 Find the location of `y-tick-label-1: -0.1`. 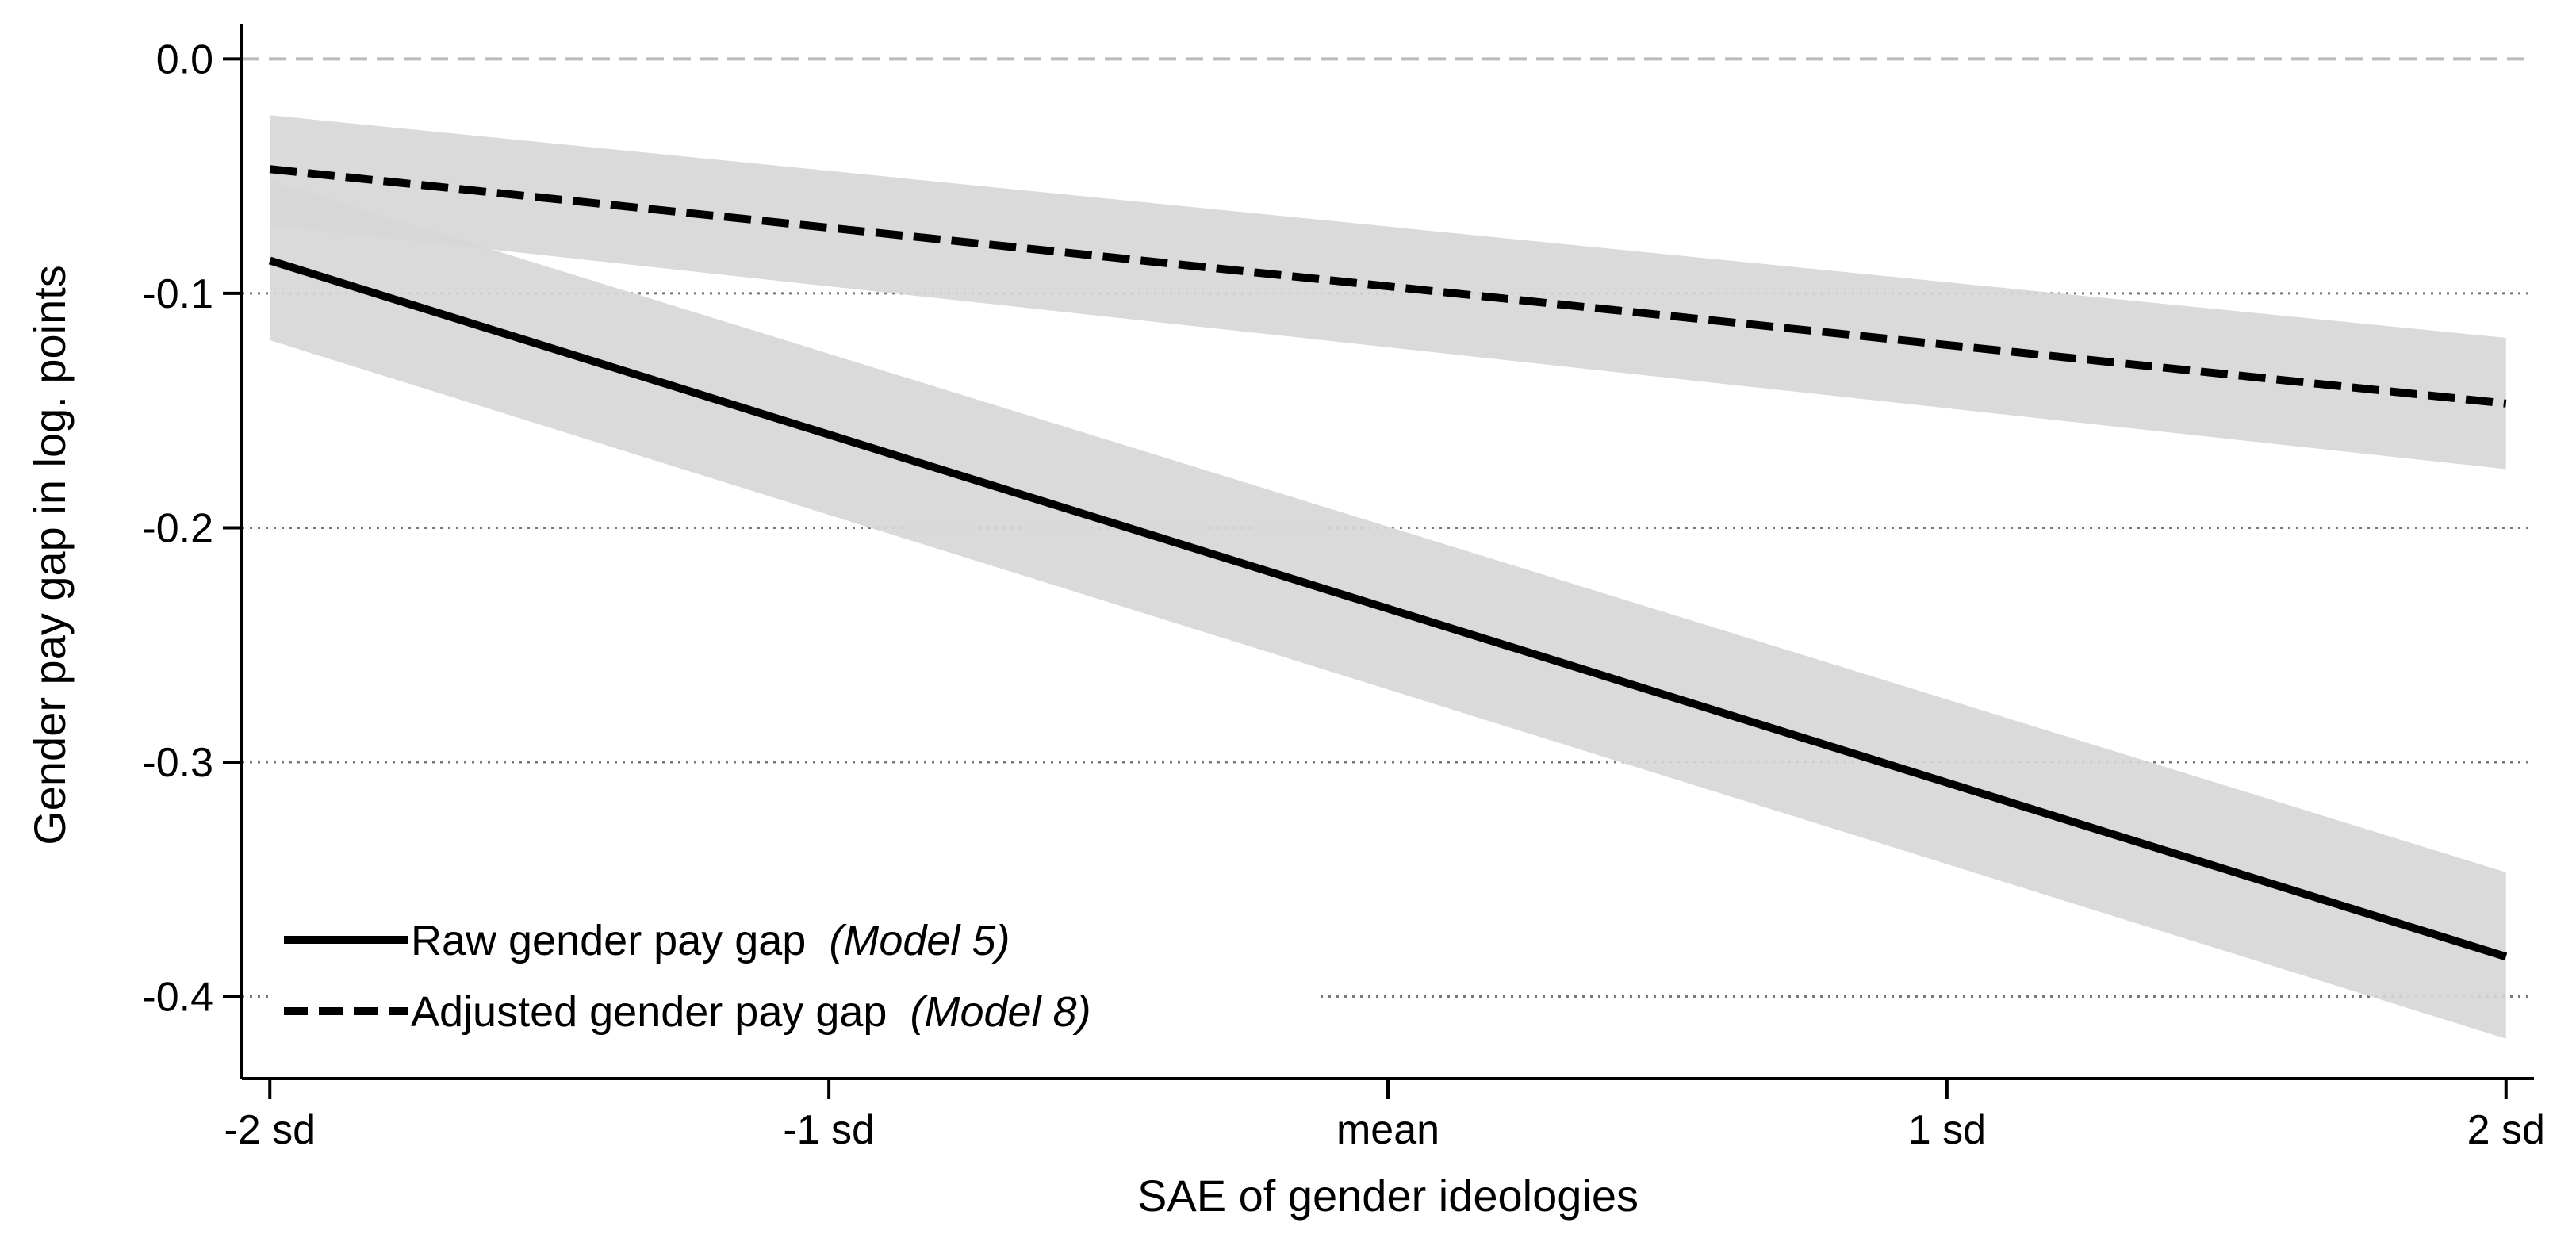

y-tick-label-1: -0.1 is located at coordinates (178, 294).